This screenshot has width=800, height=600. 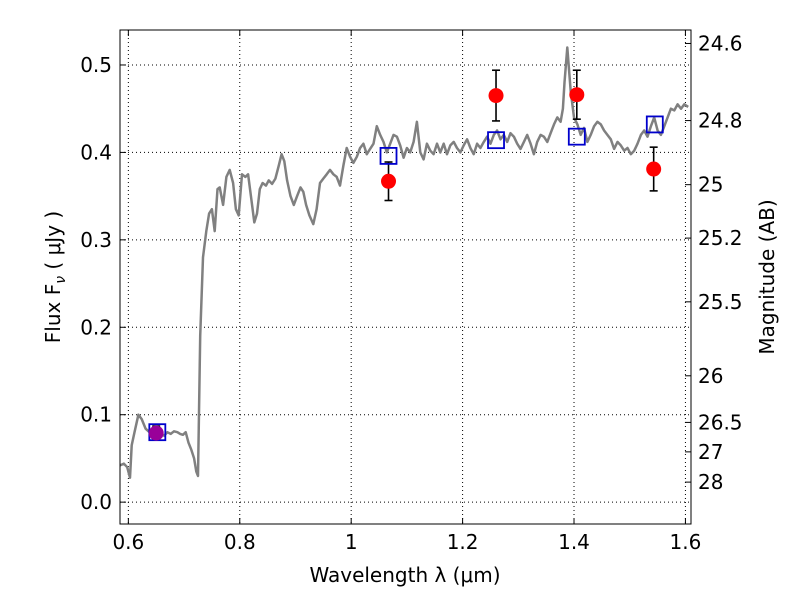 I want to click on right-axis-ticks: 24.6 24.8 25 25.2 25.5 26 26.5 27 28, so click(x=714, y=262).